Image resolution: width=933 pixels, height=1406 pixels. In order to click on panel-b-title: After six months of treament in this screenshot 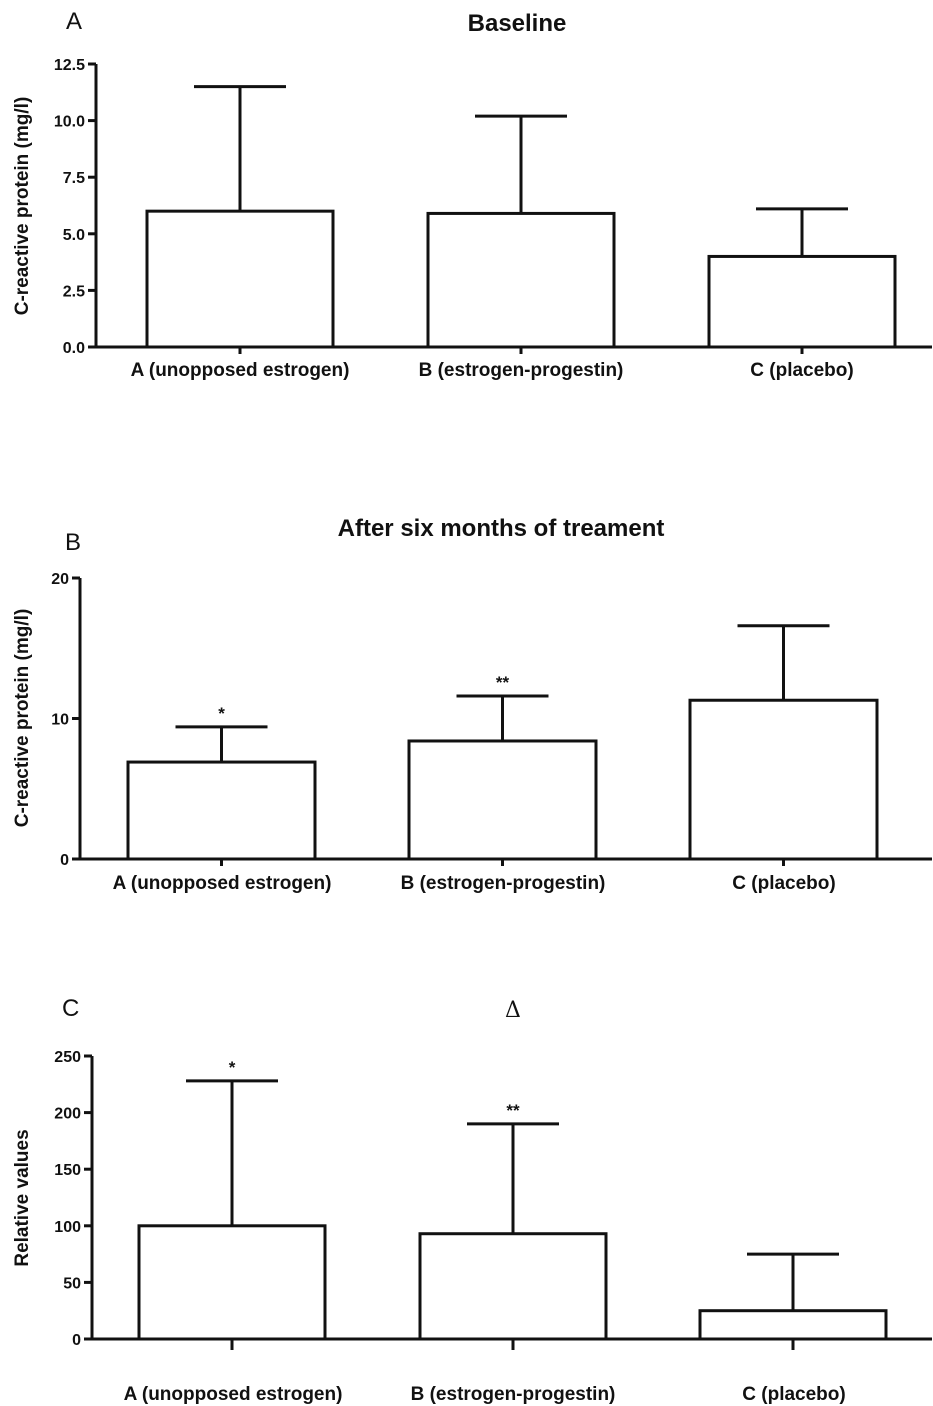, I will do `click(501, 528)`.